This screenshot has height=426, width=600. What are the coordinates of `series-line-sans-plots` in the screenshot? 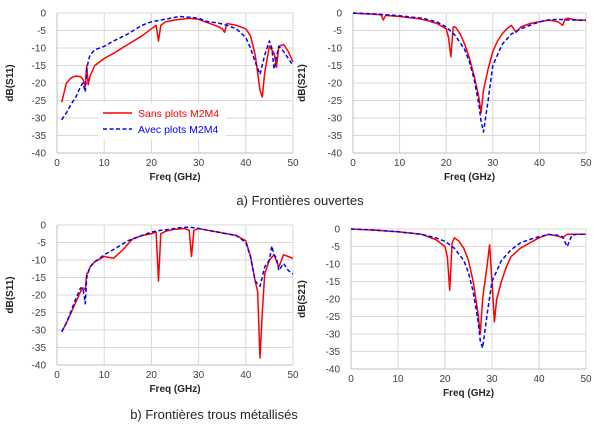 It's located at (177, 293).